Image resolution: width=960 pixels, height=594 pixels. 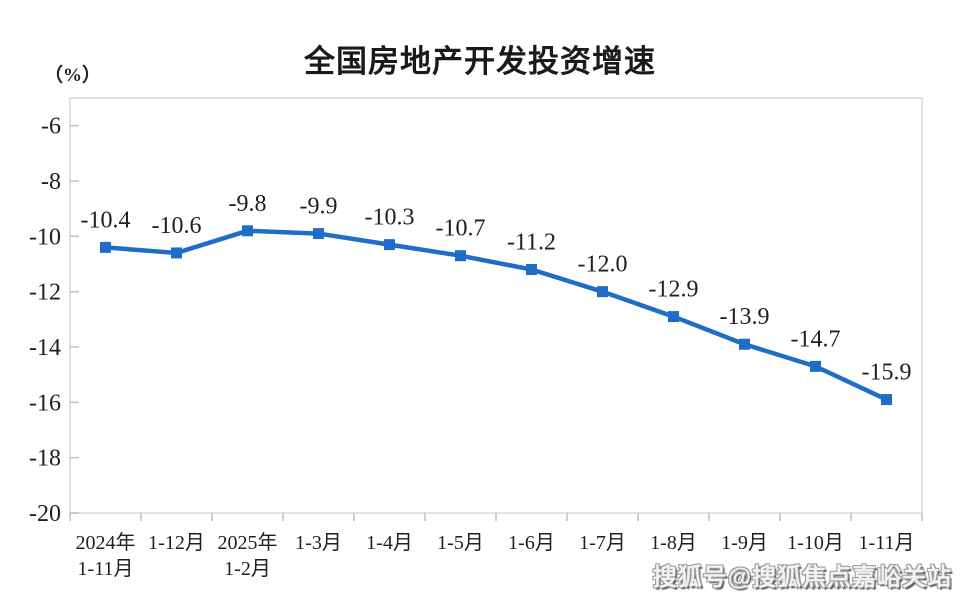 I want to click on data-point-label: -10.7, so click(x=461, y=229).